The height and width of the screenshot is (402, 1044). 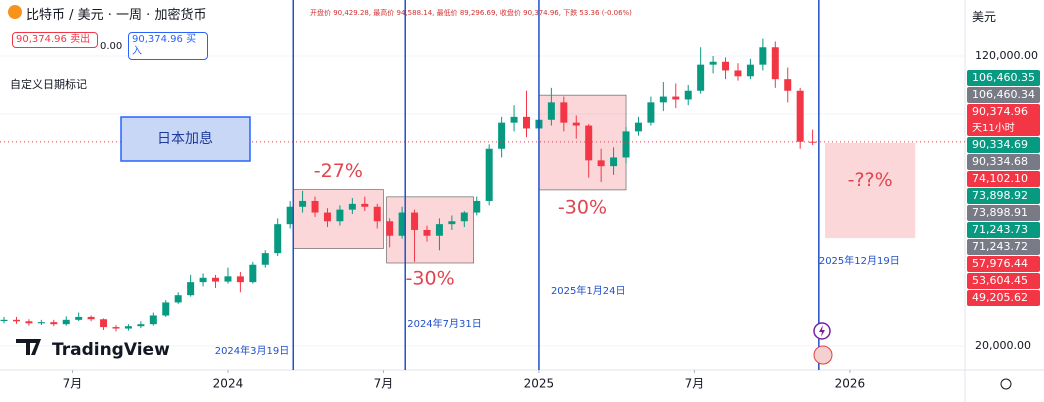 I want to click on currency: 美元, so click(x=984, y=17).